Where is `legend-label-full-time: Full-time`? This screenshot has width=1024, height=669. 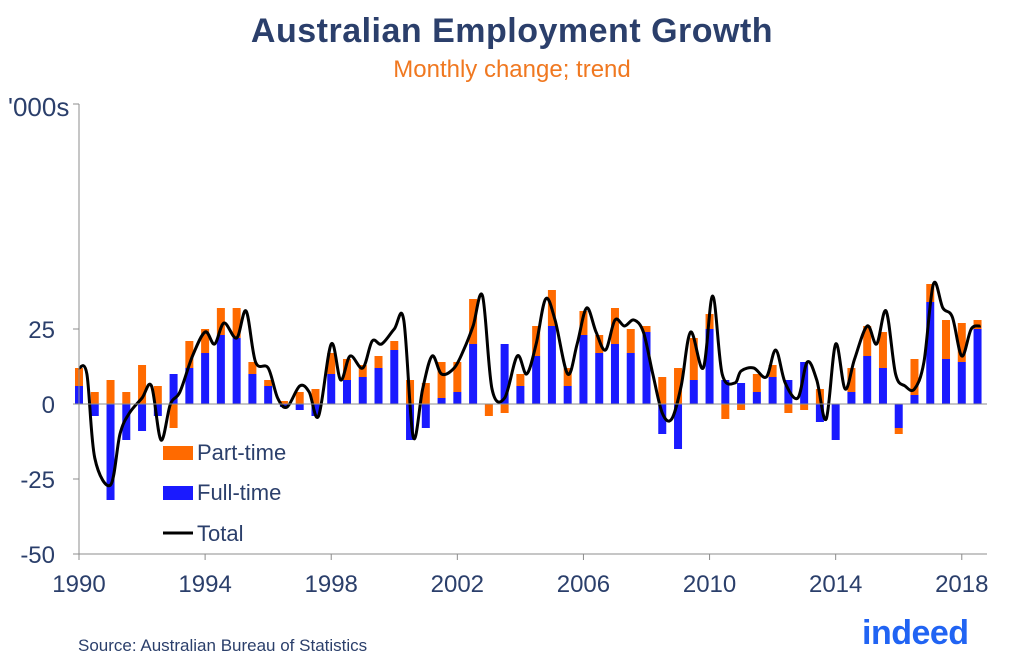 legend-label-full-time: Full-time is located at coordinates (239, 492).